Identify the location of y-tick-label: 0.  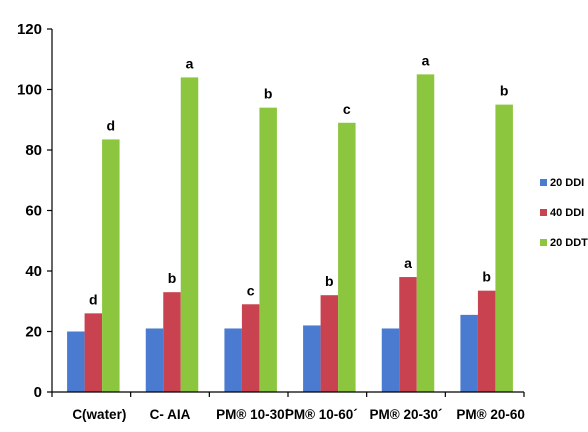
(38, 392).